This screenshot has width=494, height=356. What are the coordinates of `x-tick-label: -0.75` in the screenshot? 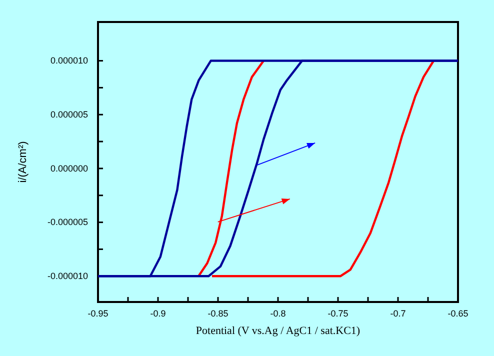 It's located at (338, 313).